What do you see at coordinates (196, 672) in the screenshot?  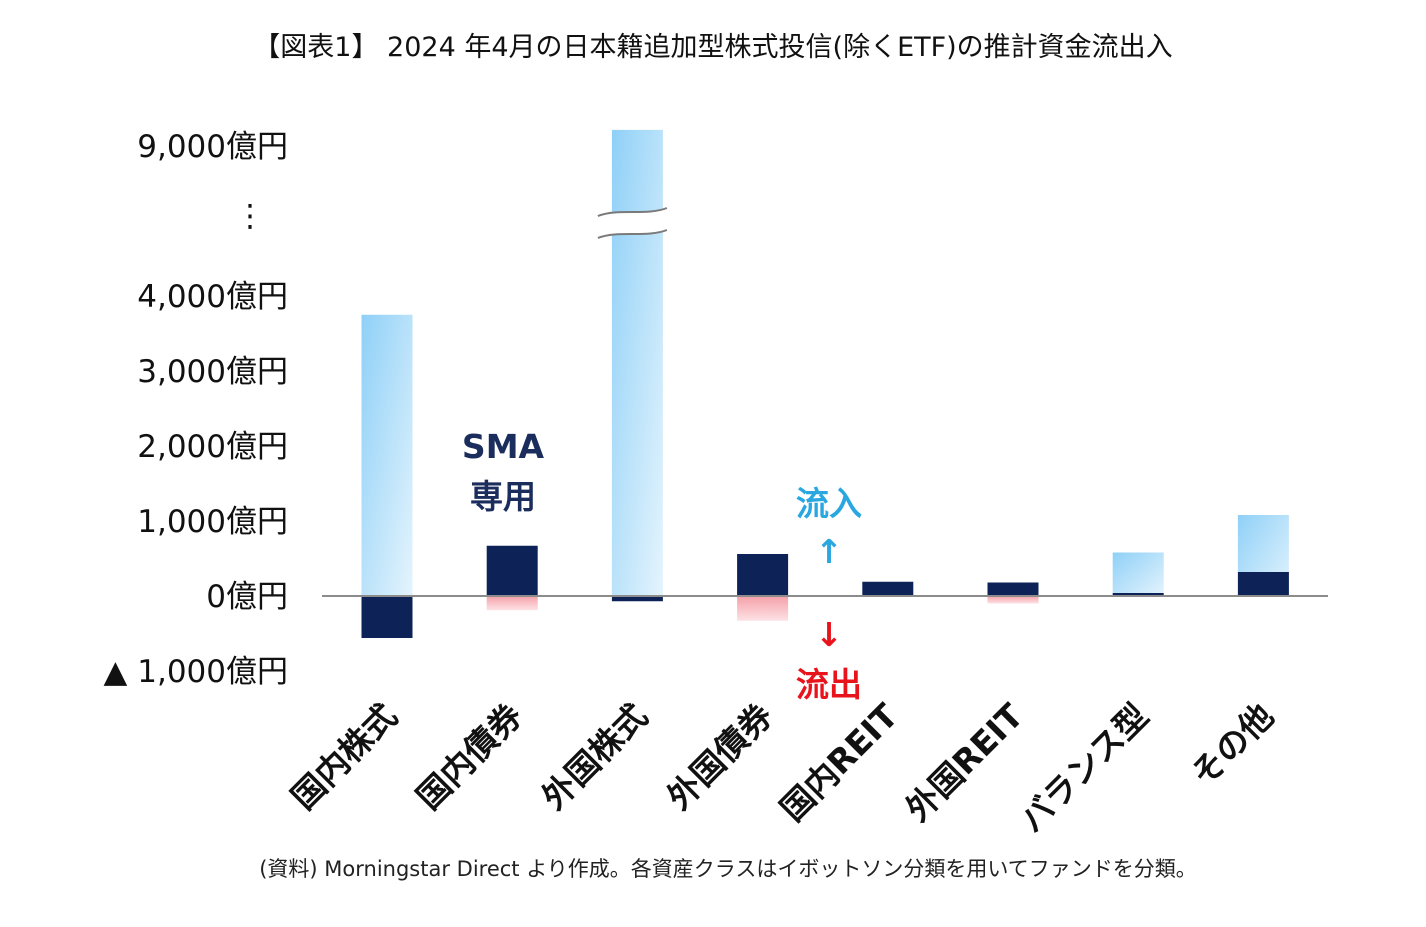 I see `y-tick-minus-1000: ▲ 1,000億円` at bounding box center [196, 672].